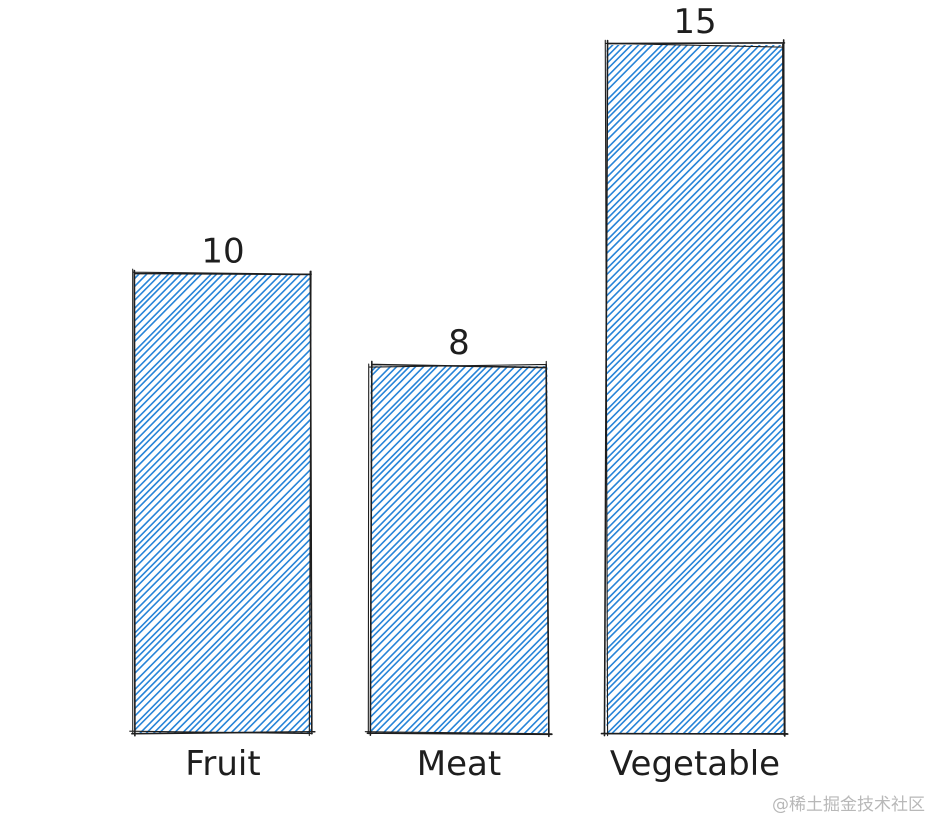 The image size is (931, 821). What do you see at coordinates (695, 764) in the screenshot?
I see `category-label-vegetable: Vegetable` at bounding box center [695, 764].